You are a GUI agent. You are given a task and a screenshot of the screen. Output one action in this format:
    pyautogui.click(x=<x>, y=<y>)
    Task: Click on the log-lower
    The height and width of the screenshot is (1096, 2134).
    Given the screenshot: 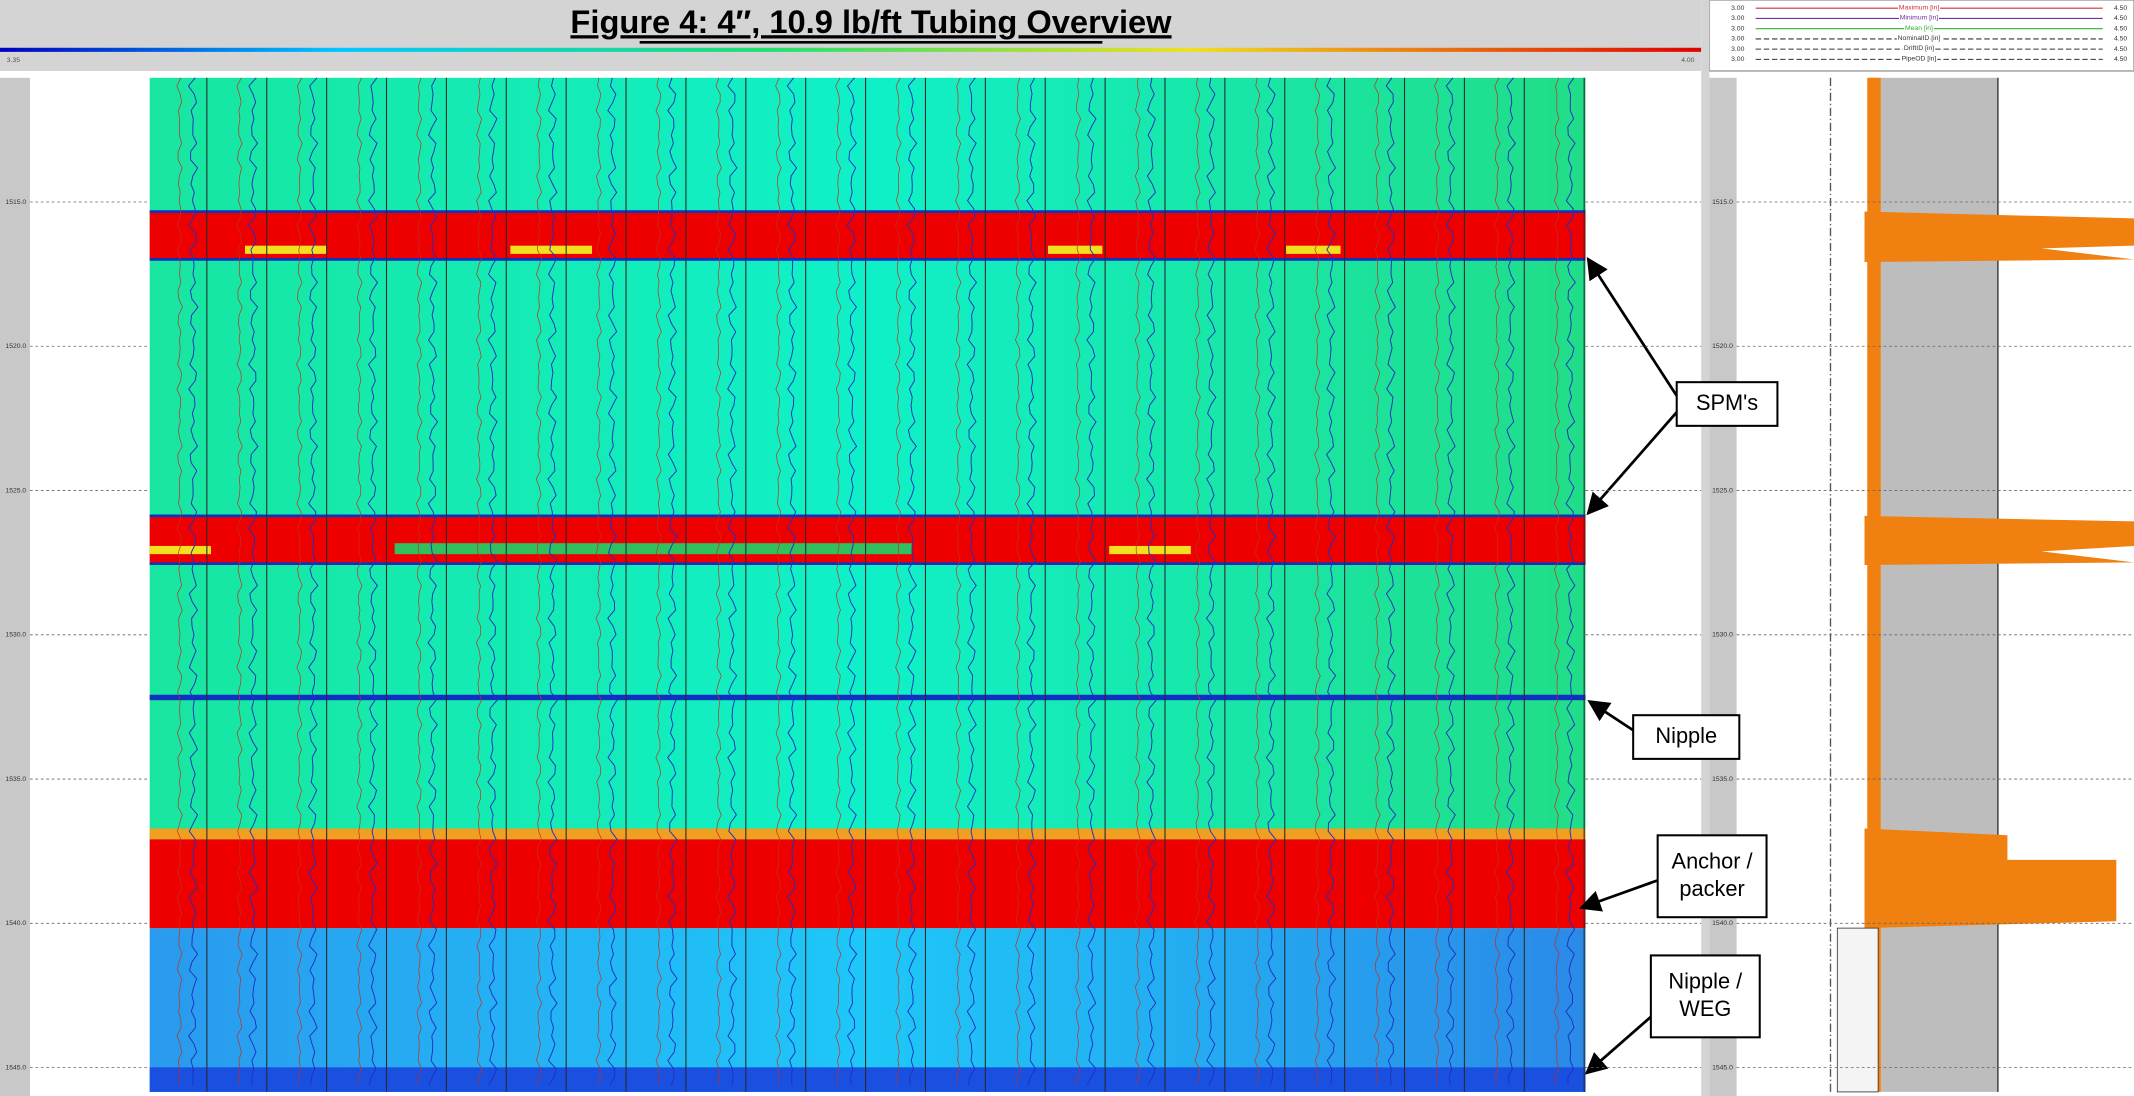 What is the action you would take?
    pyautogui.click(x=1857, y=1010)
    